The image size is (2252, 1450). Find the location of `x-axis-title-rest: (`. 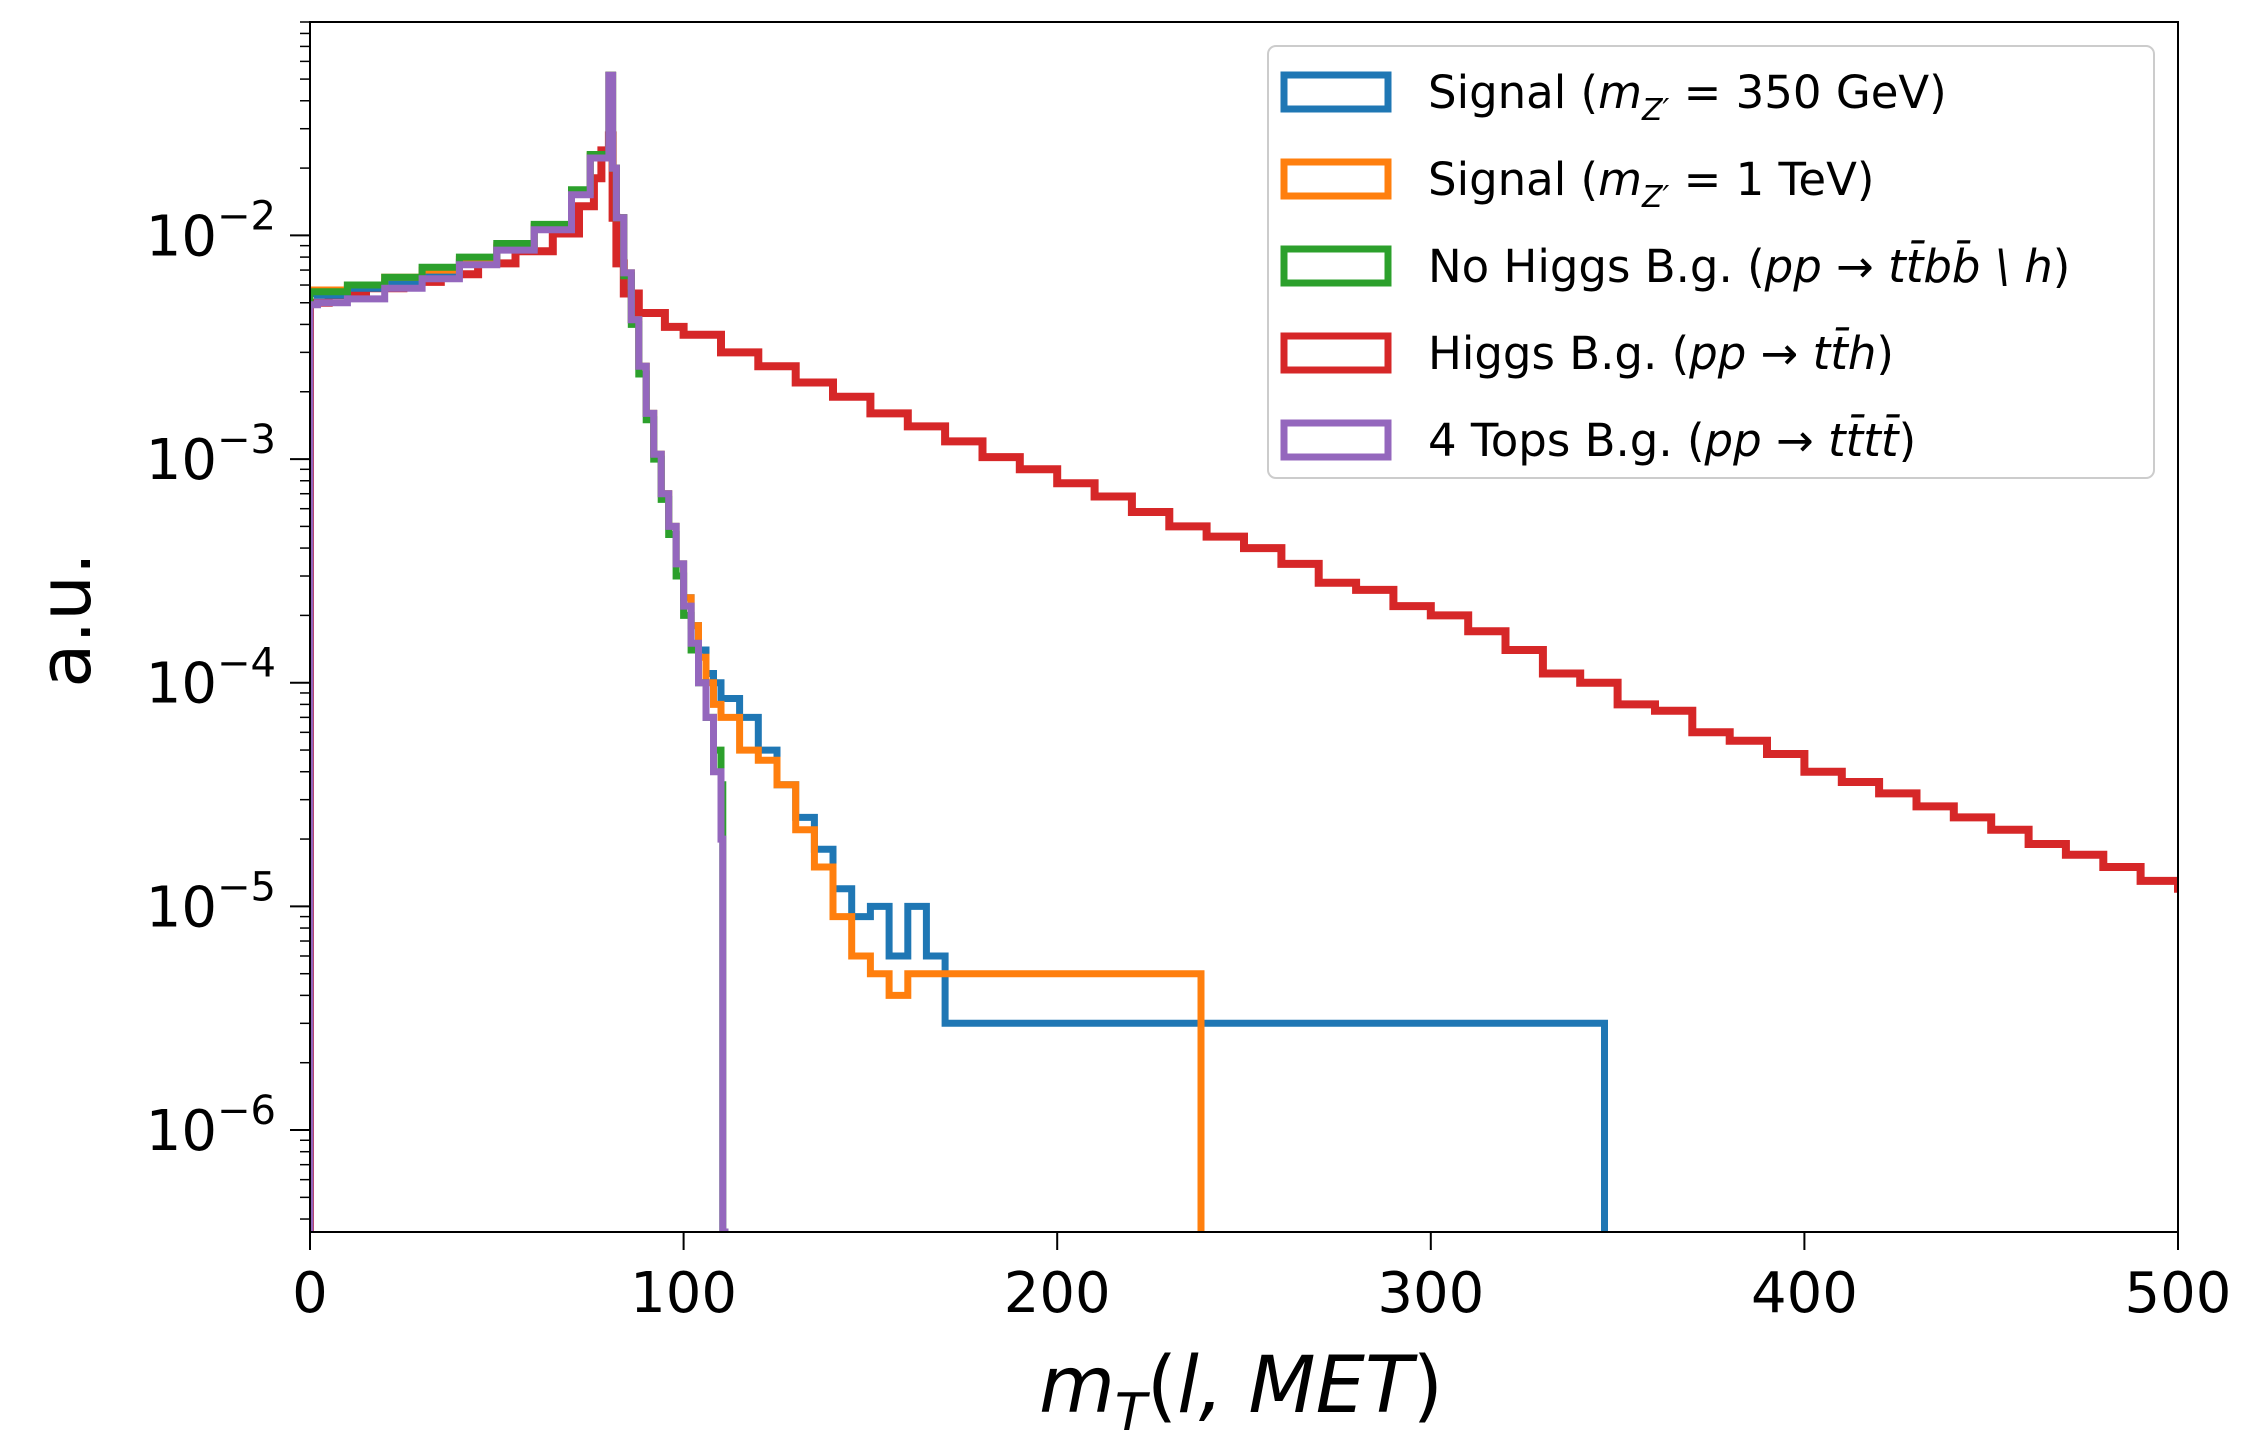

x-axis-title-rest: ( is located at coordinates (1162, 1386).